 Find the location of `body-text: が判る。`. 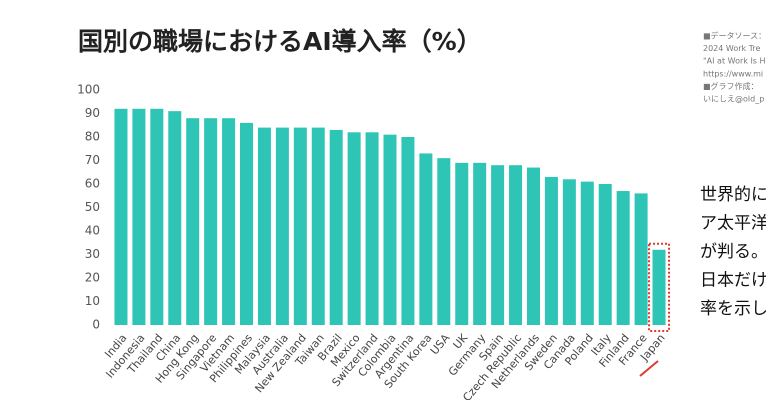

body-text: が判る。 is located at coordinates (733, 252).